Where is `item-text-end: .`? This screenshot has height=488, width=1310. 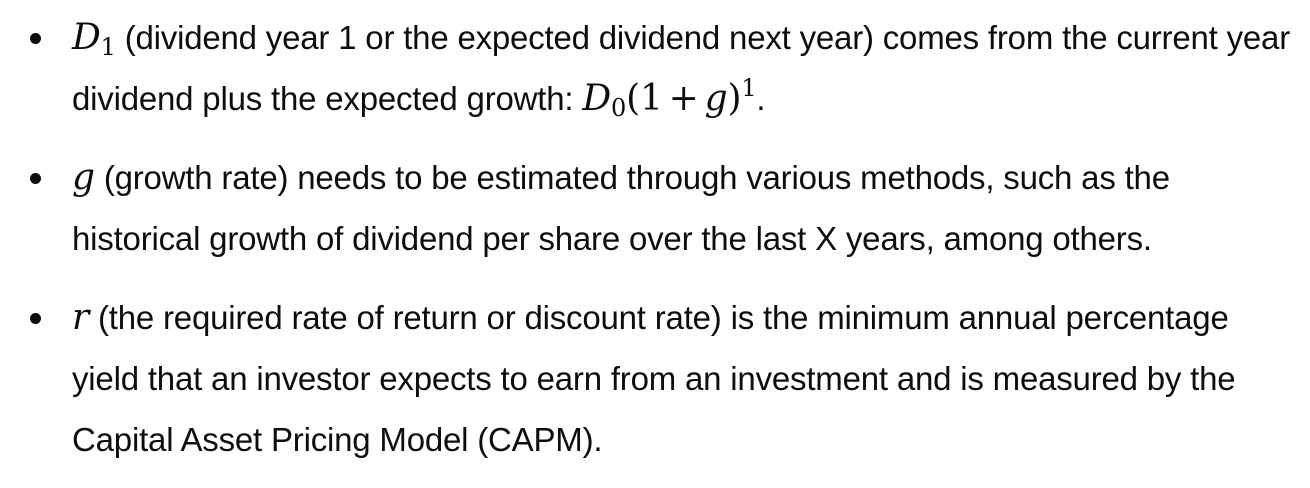 item-text-end: . is located at coordinates (761, 98).